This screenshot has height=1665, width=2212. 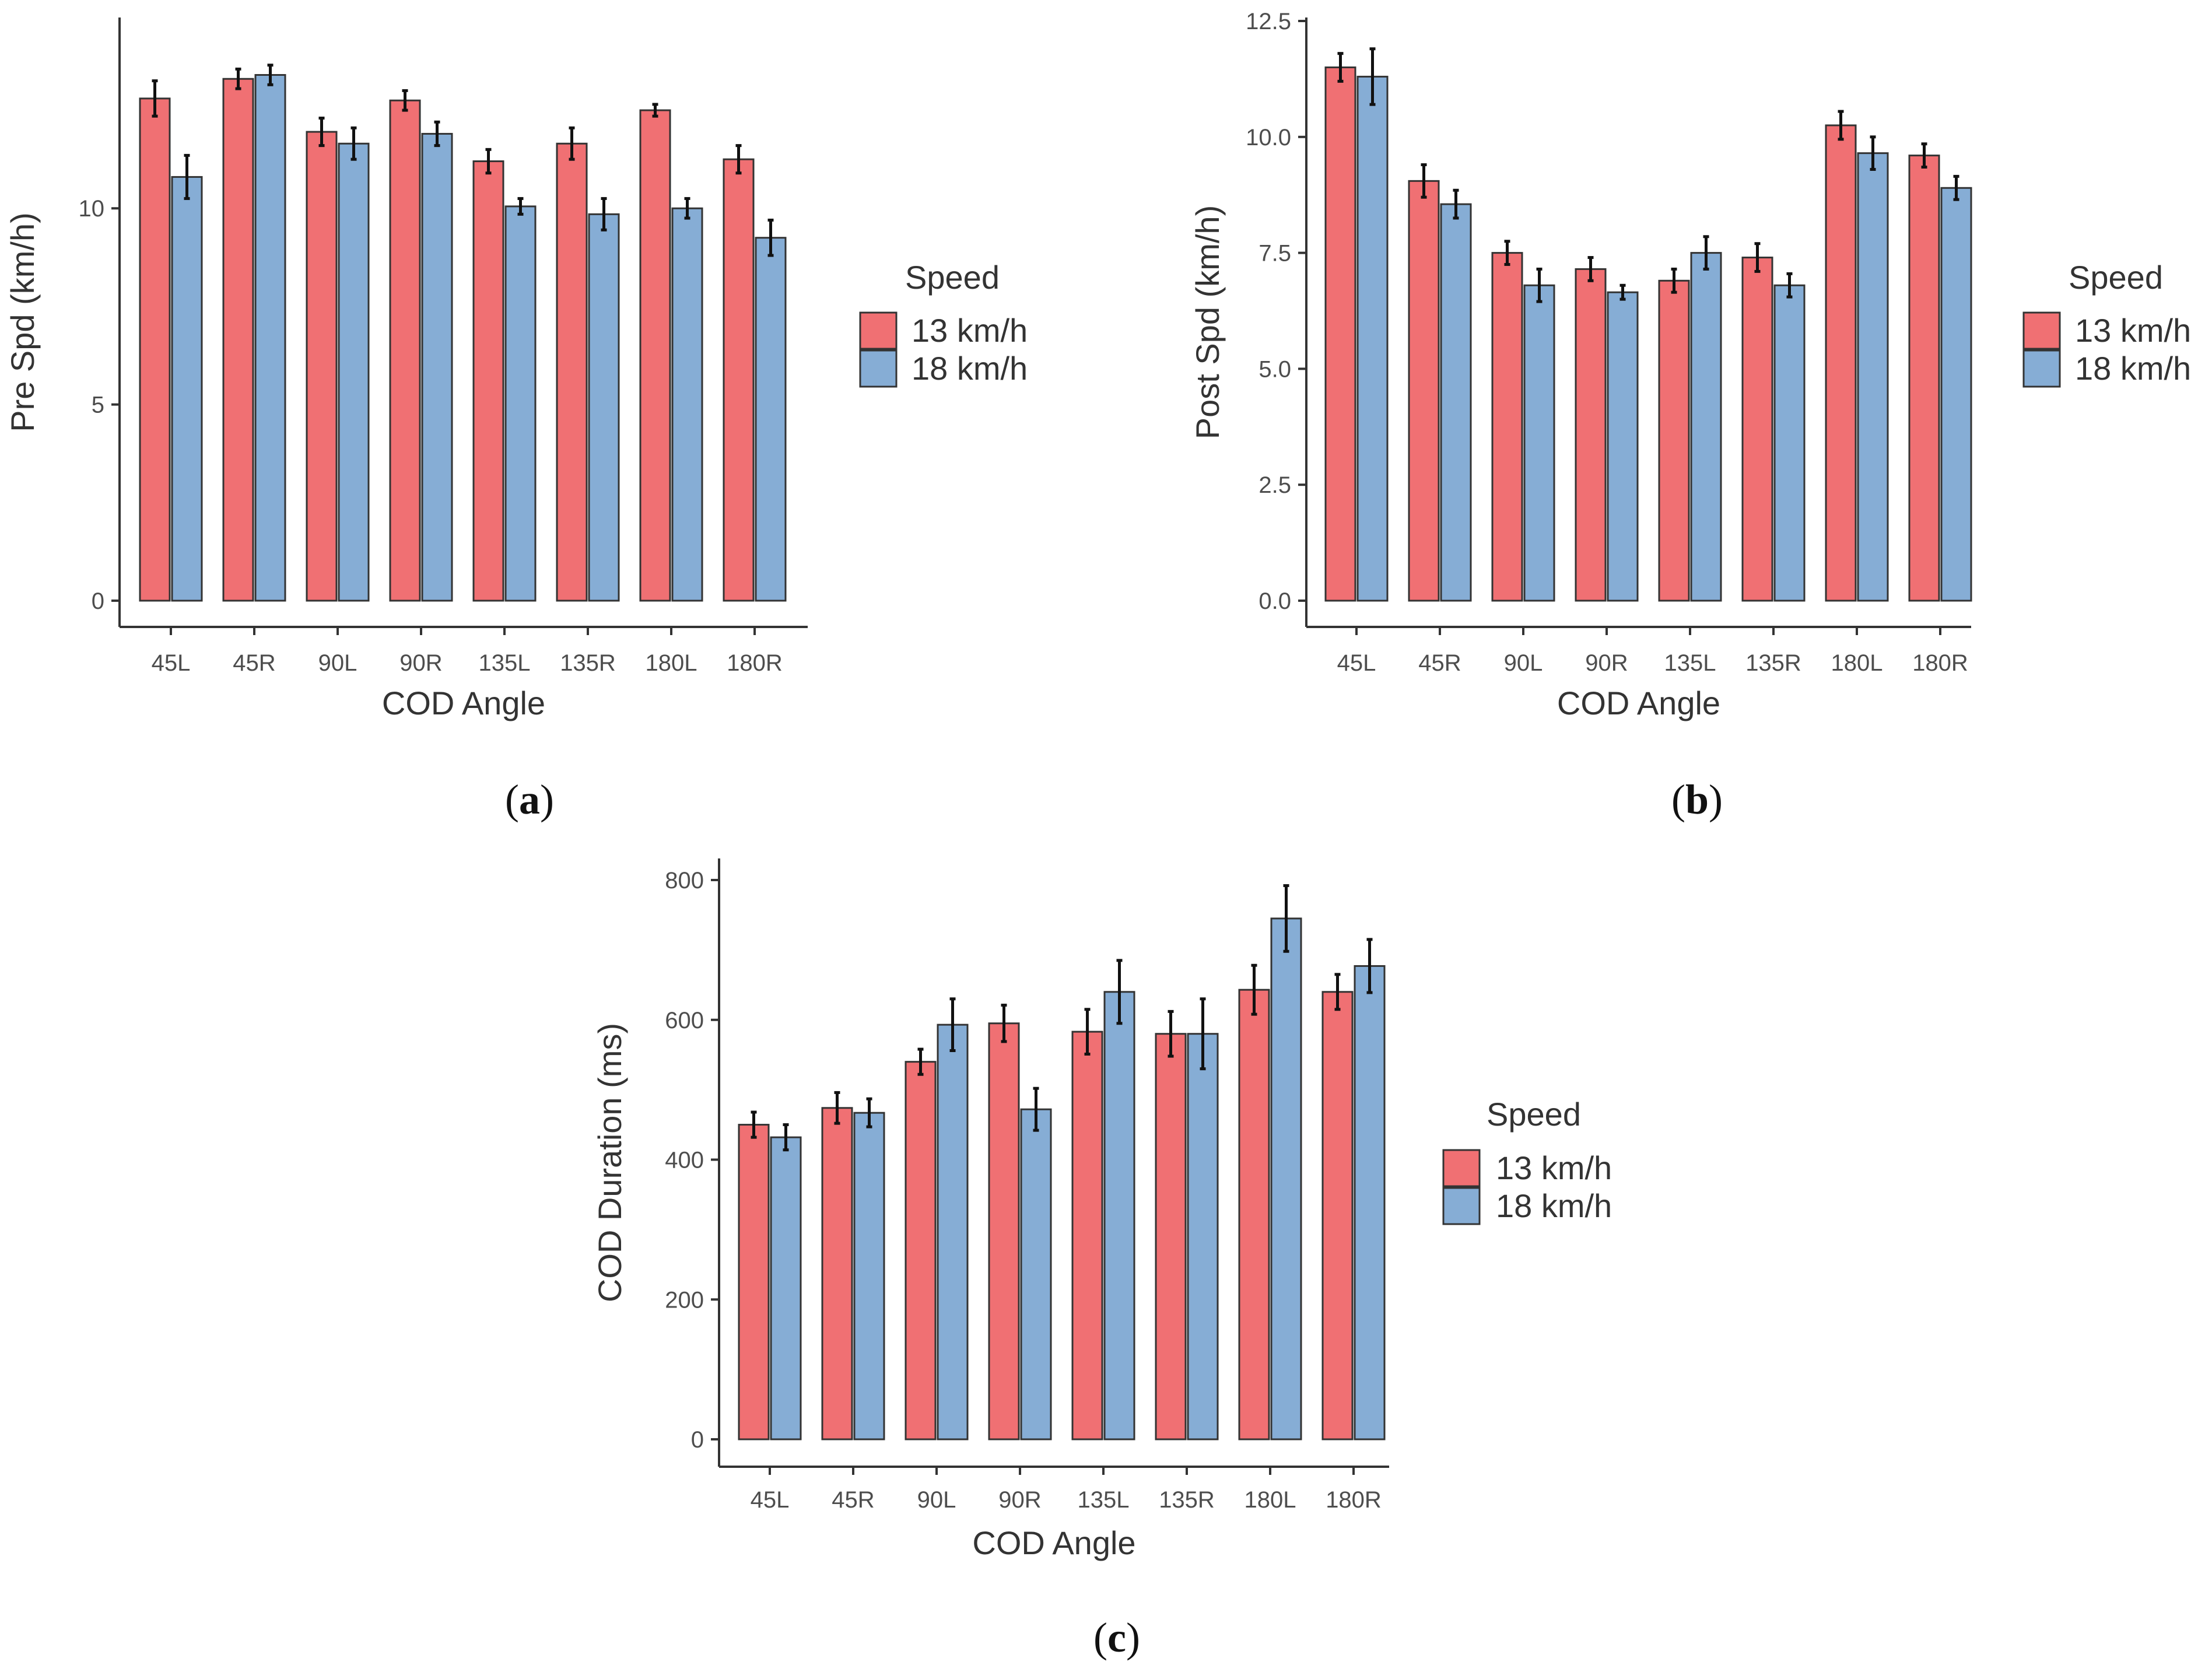 What do you see at coordinates (684, 880) in the screenshot?
I see `y-tick-label: 800` at bounding box center [684, 880].